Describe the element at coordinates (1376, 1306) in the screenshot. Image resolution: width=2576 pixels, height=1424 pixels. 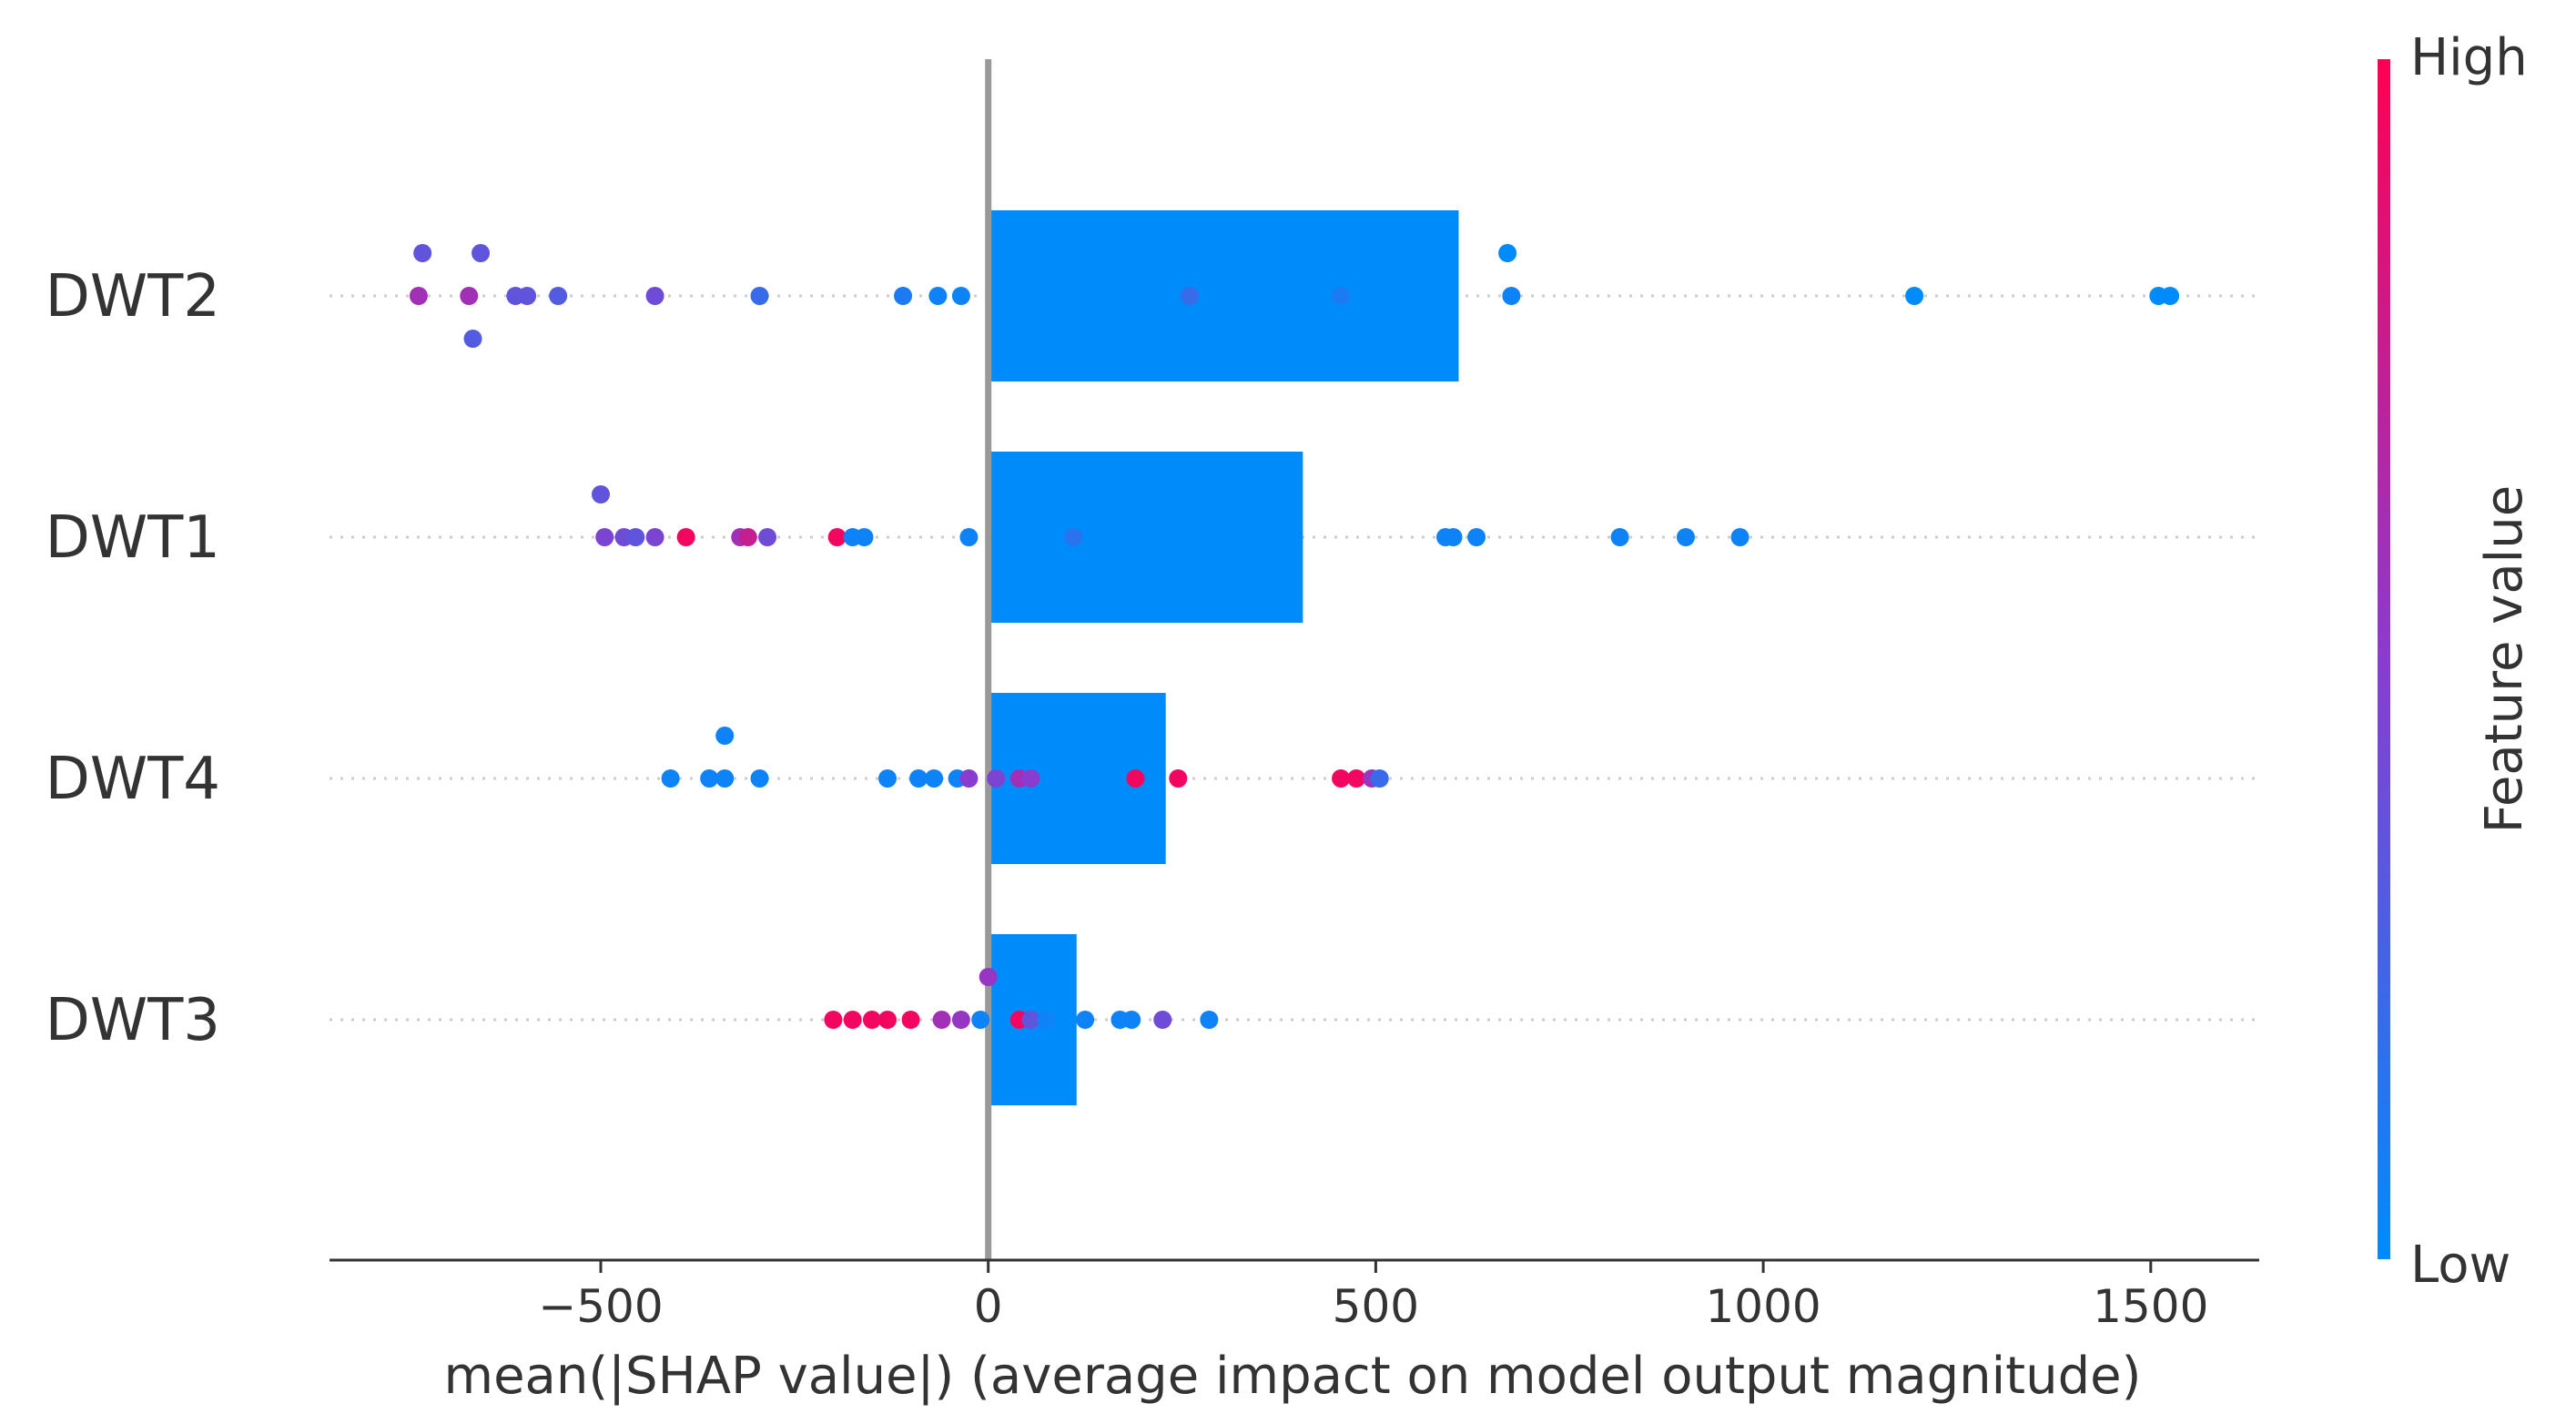
I see `x-tick-label: 500` at that location.